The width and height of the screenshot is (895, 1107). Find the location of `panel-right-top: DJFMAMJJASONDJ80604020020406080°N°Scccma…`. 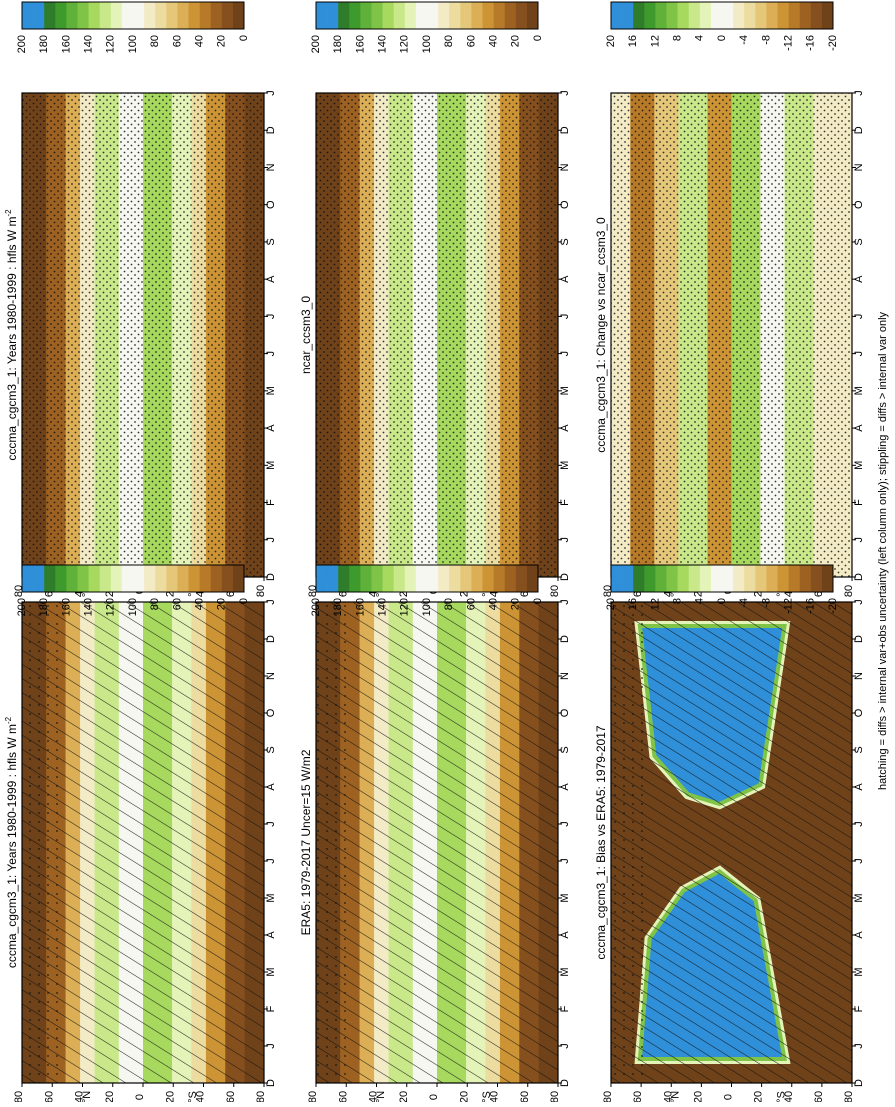

panel-right-top: DJFMAMJJASONDJ80604020020406080°N°Scccma… is located at coordinates (140, 343).